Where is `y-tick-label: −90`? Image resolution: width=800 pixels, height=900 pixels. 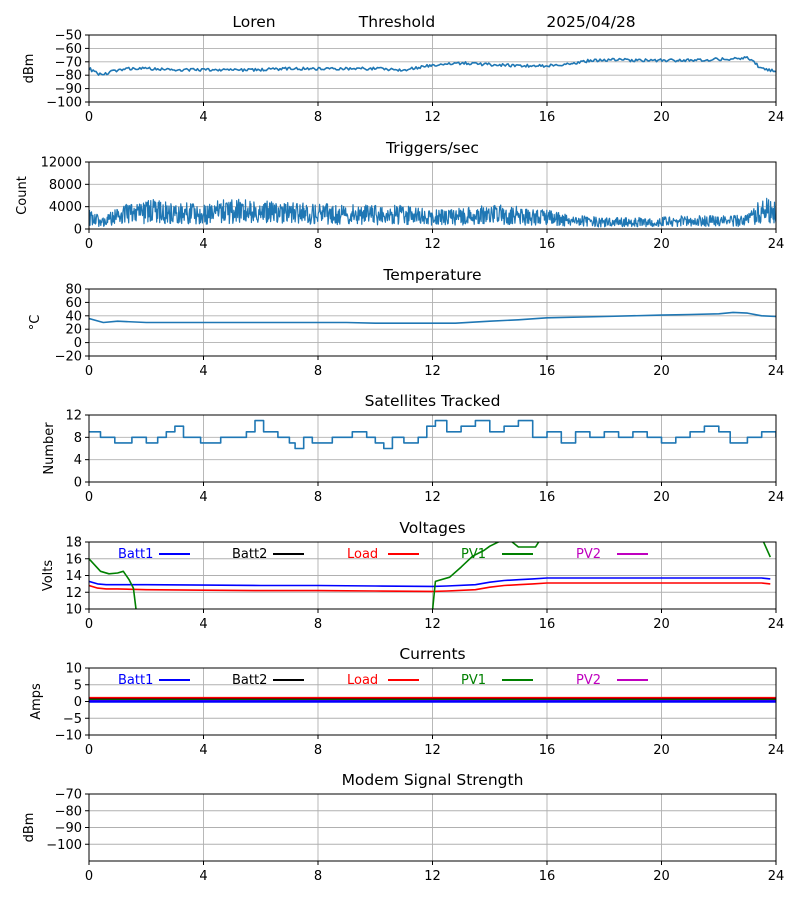 y-tick-label: −90 is located at coordinates (68, 89).